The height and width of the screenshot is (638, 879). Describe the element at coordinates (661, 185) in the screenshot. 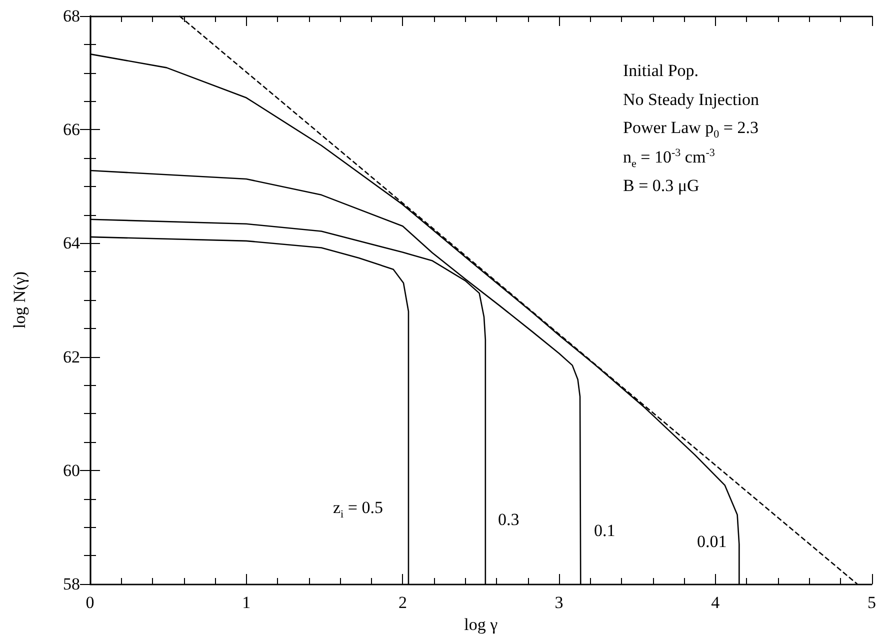

I see `annotation: B = 0.3 μG` at that location.